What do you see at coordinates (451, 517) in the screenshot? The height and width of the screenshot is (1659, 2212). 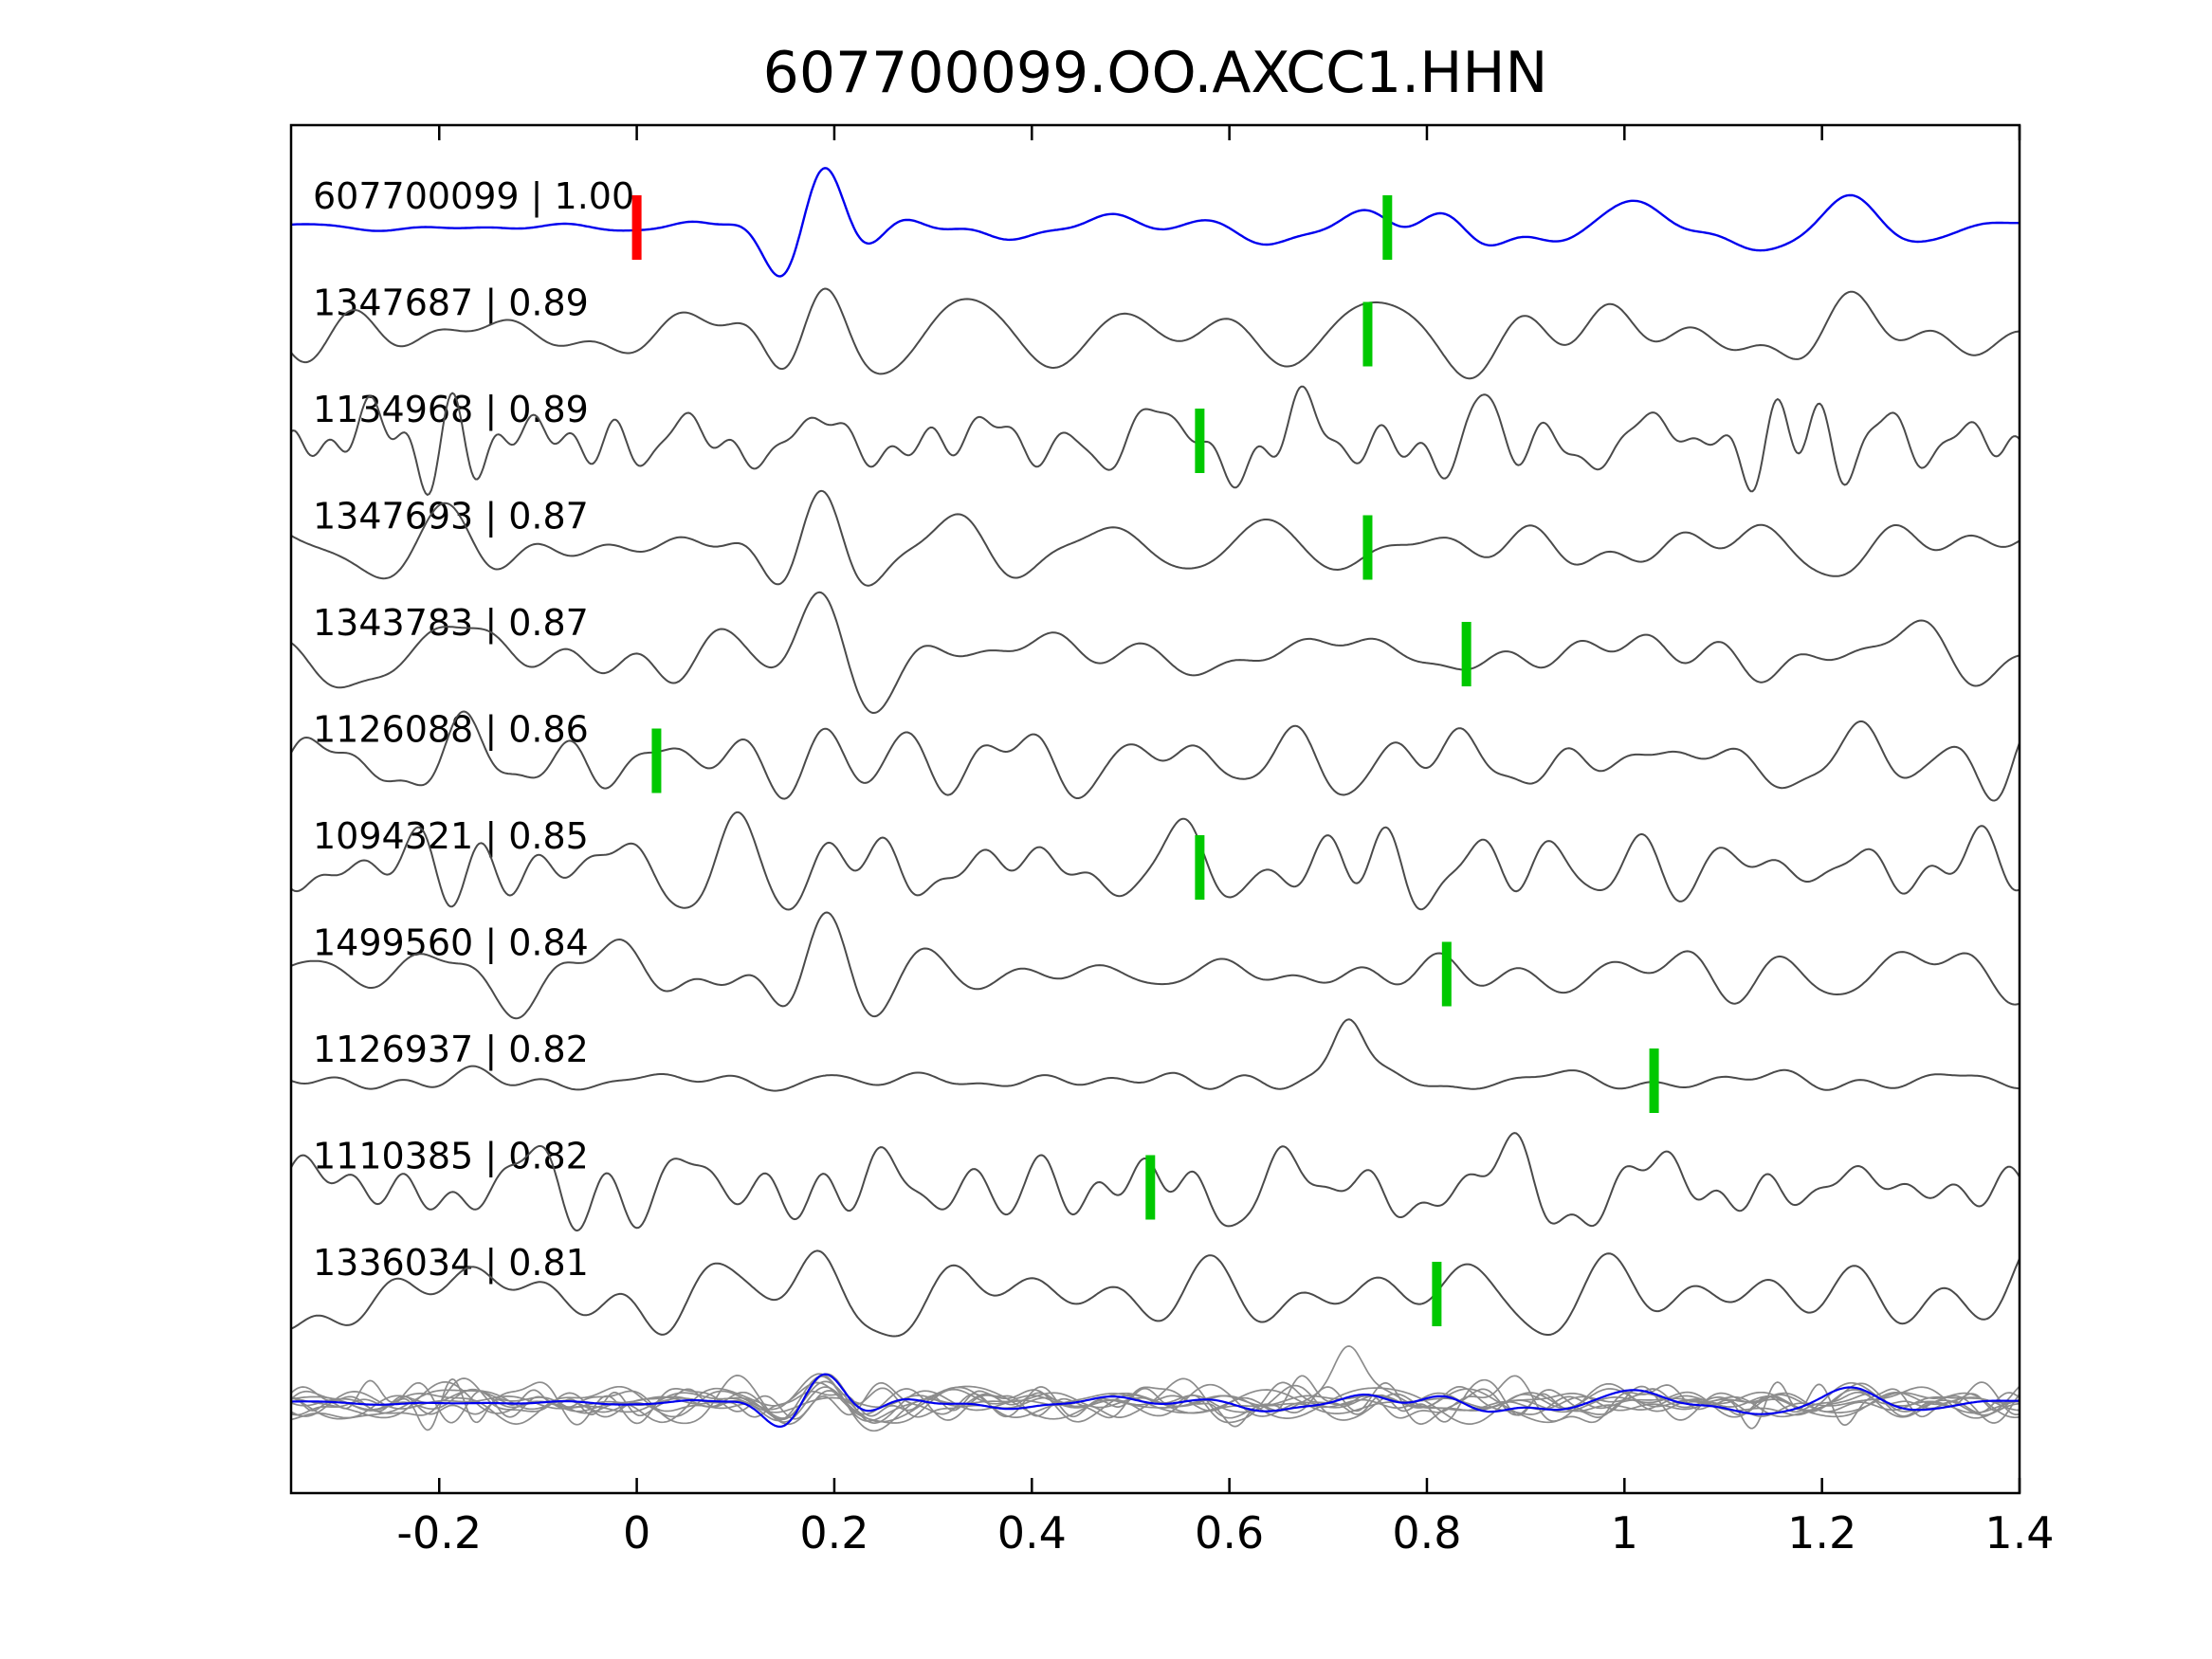 I see `trace-label: 1347693 | 0.87` at bounding box center [451, 517].